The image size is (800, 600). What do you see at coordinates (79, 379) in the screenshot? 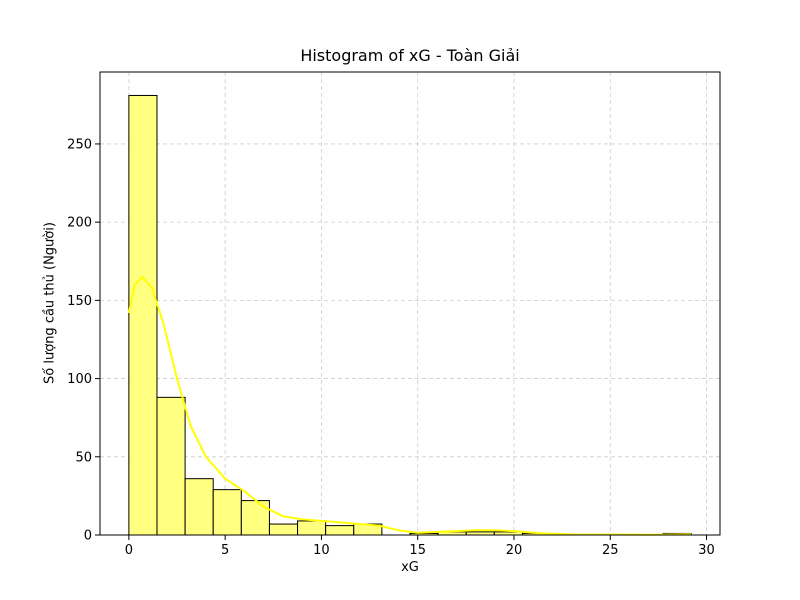
I see `y-tick-label: 100` at bounding box center [79, 379].